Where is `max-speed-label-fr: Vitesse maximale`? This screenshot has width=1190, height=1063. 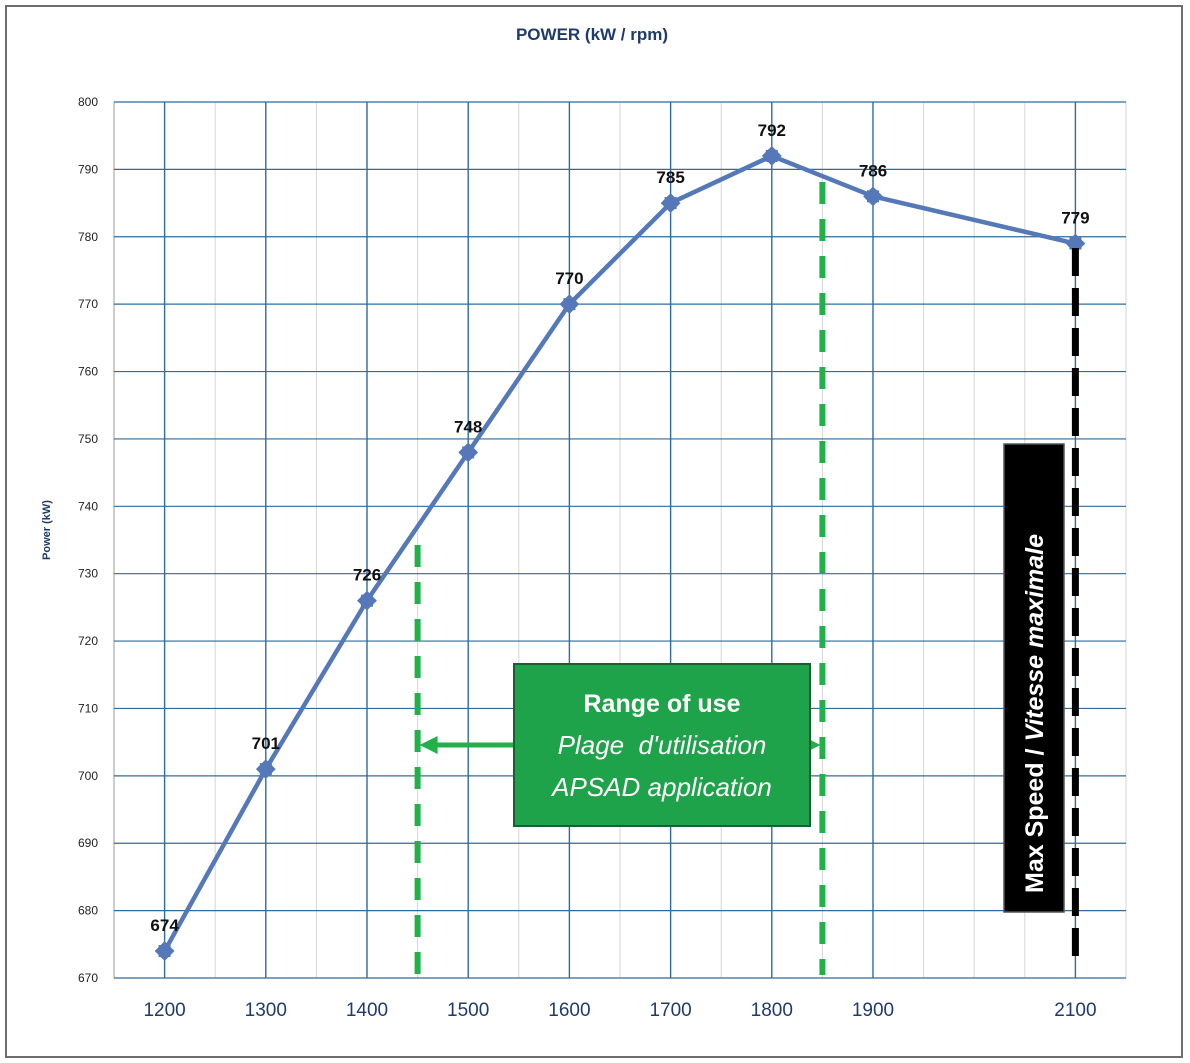
max-speed-label-fr: Vitesse maximale is located at coordinates (1035, 638).